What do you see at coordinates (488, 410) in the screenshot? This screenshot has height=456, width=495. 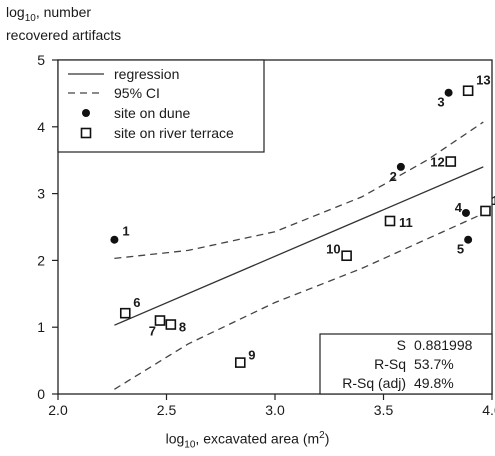 I see `x-tick-label: 4.0` at bounding box center [488, 410].